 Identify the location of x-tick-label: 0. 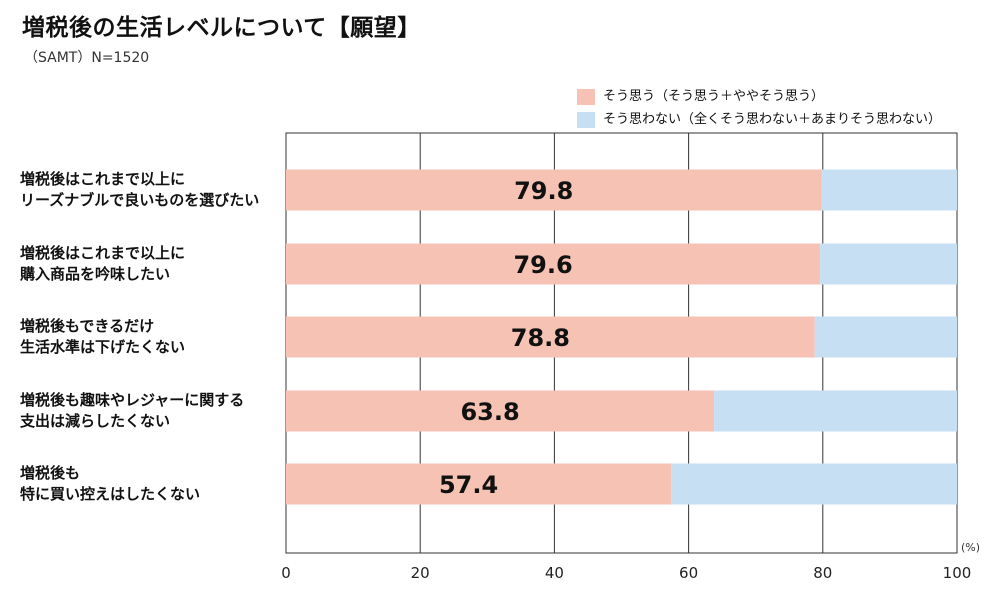
(286, 573).